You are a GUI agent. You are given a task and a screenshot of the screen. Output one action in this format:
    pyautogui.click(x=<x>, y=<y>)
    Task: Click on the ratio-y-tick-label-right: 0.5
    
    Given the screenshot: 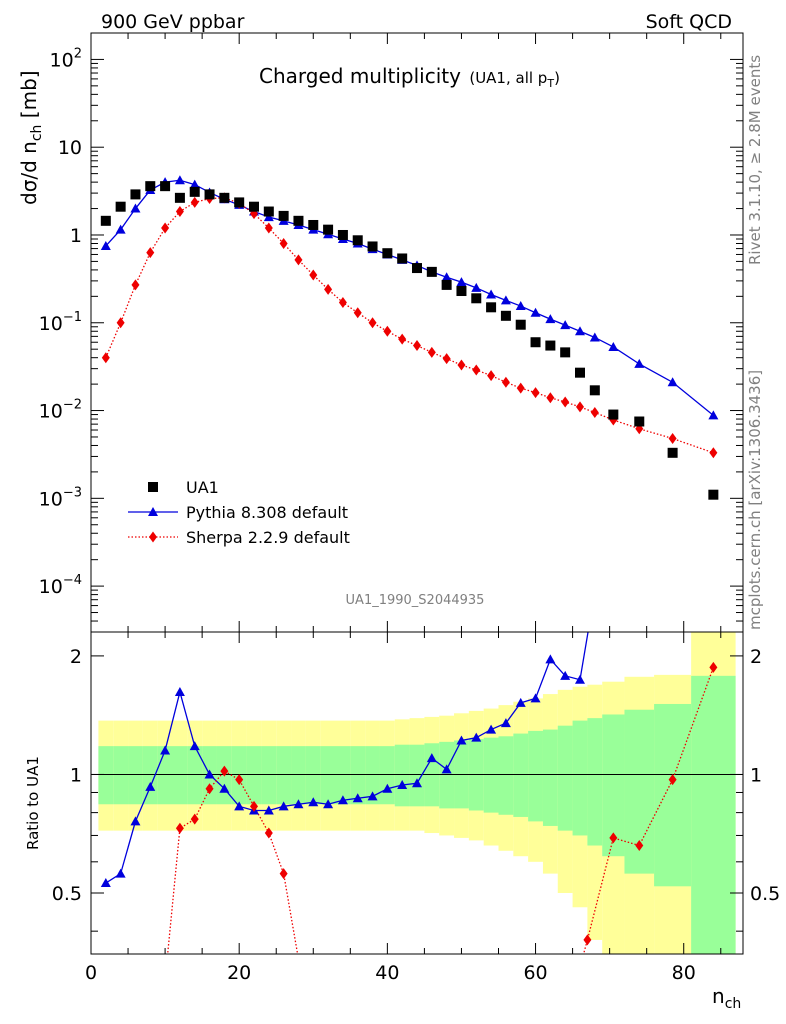 What is the action you would take?
    pyautogui.click(x=765, y=894)
    